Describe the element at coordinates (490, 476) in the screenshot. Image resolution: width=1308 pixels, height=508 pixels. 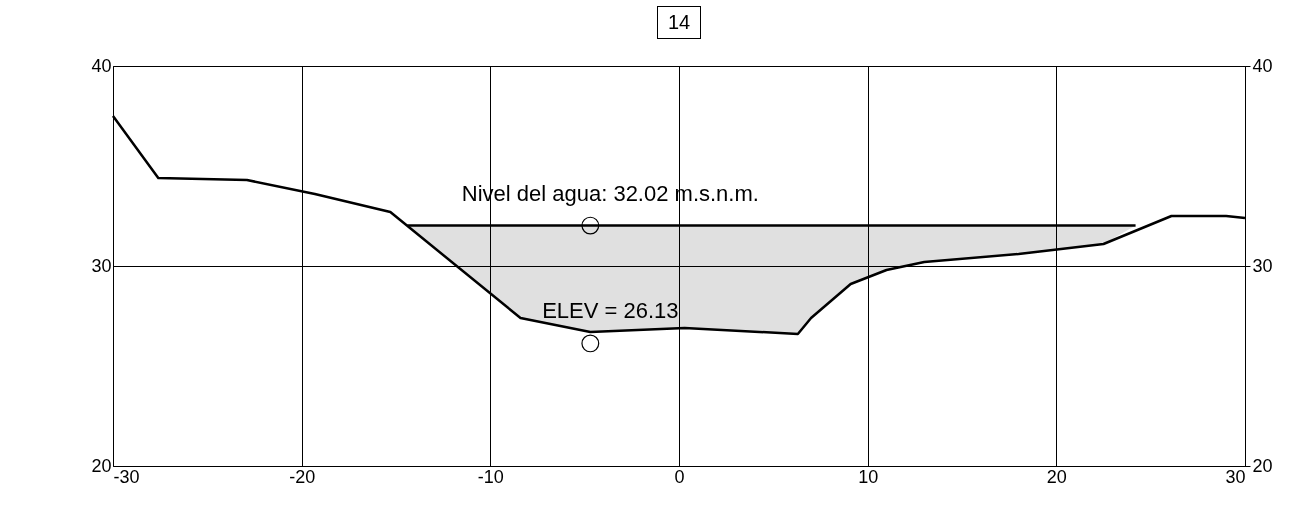
I see `x-tick-label: -10` at that location.